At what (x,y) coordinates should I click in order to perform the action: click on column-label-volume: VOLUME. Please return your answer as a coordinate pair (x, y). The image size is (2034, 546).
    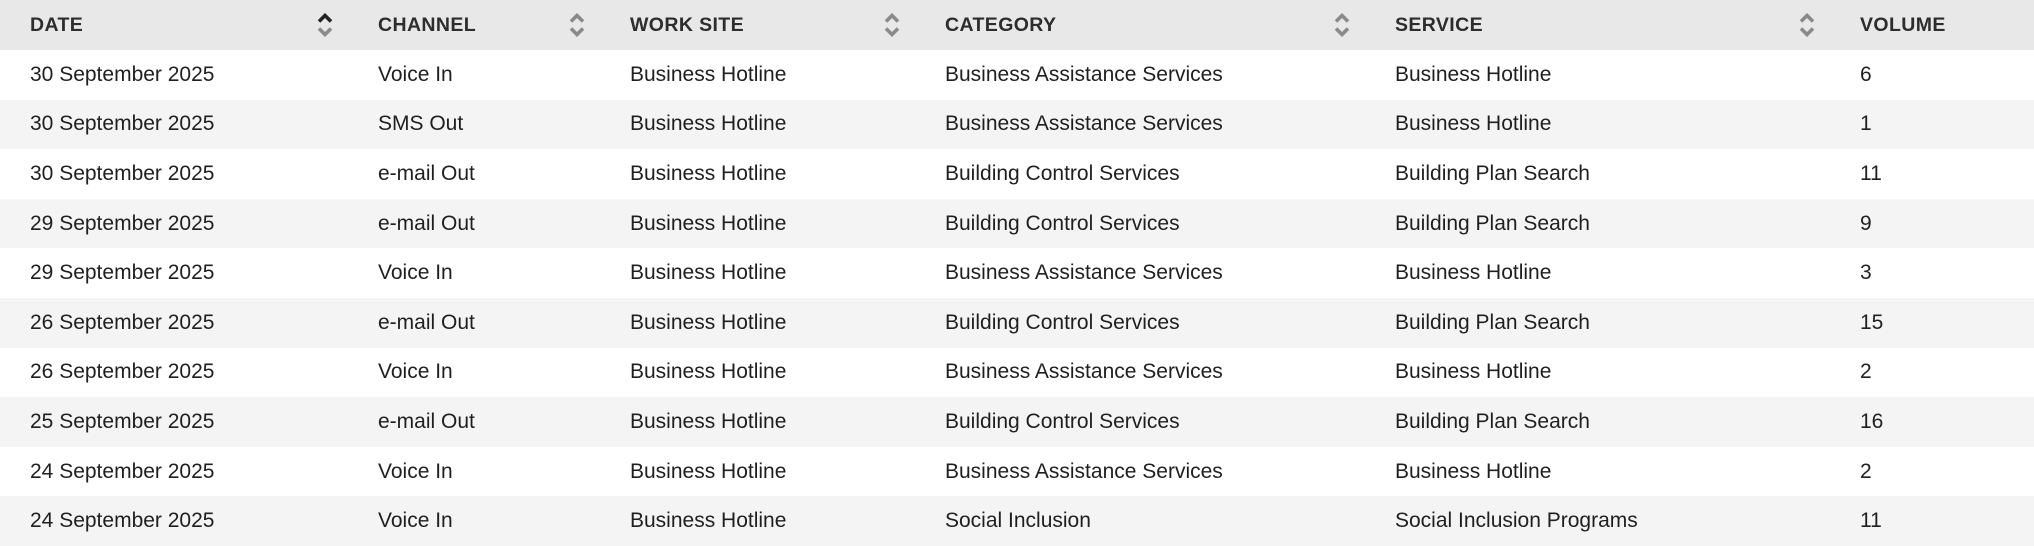
    Looking at the image, I should click on (1903, 24).